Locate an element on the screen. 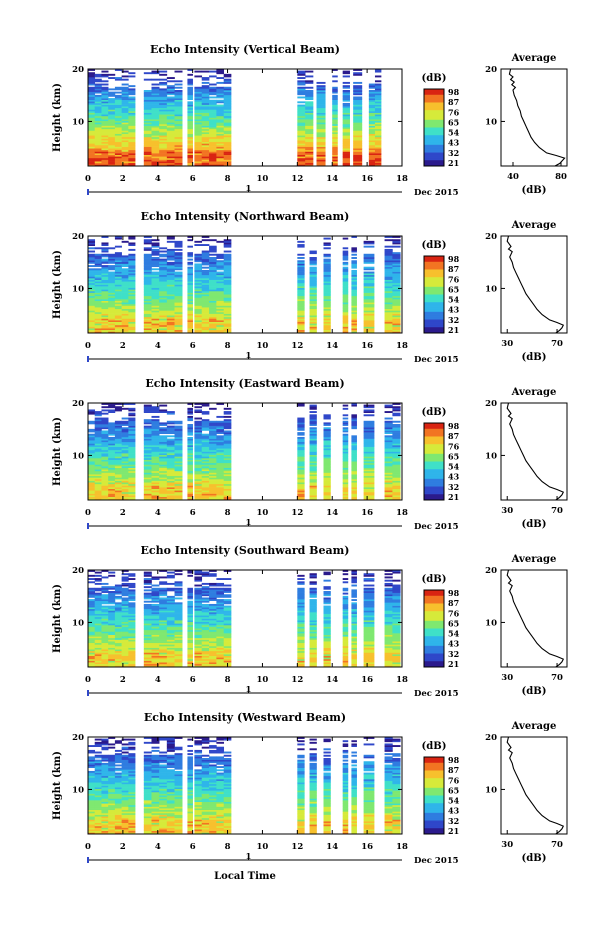  chart-title: Echo Intensity (Northward Beam) is located at coordinates (245, 216).